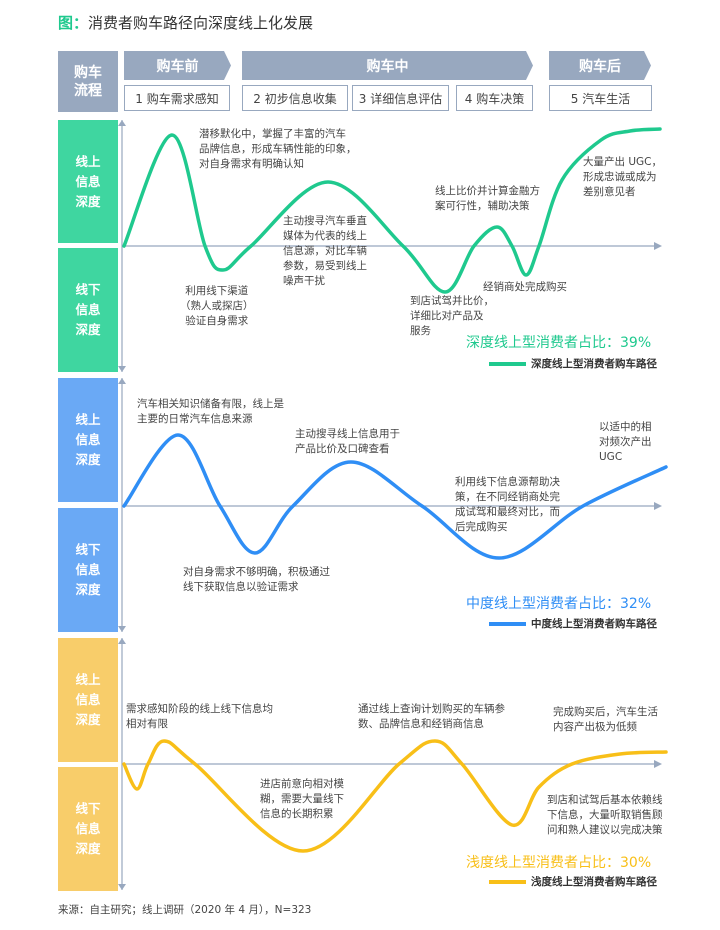  What do you see at coordinates (199, 716) in the screenshot?
I see `note: 需求感知阶段的线上线下信息均 相对有限` at bounding box center [199, 716].